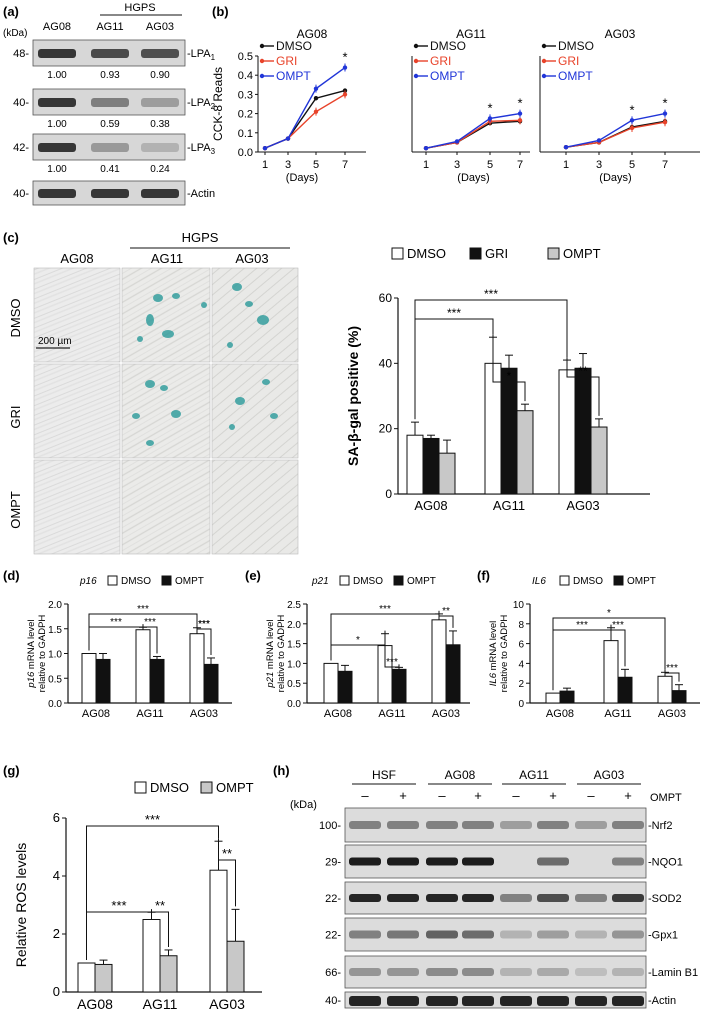  Describe the element at coordinates (583, 431) in the screenshot. I see `bar-gri` at that location.